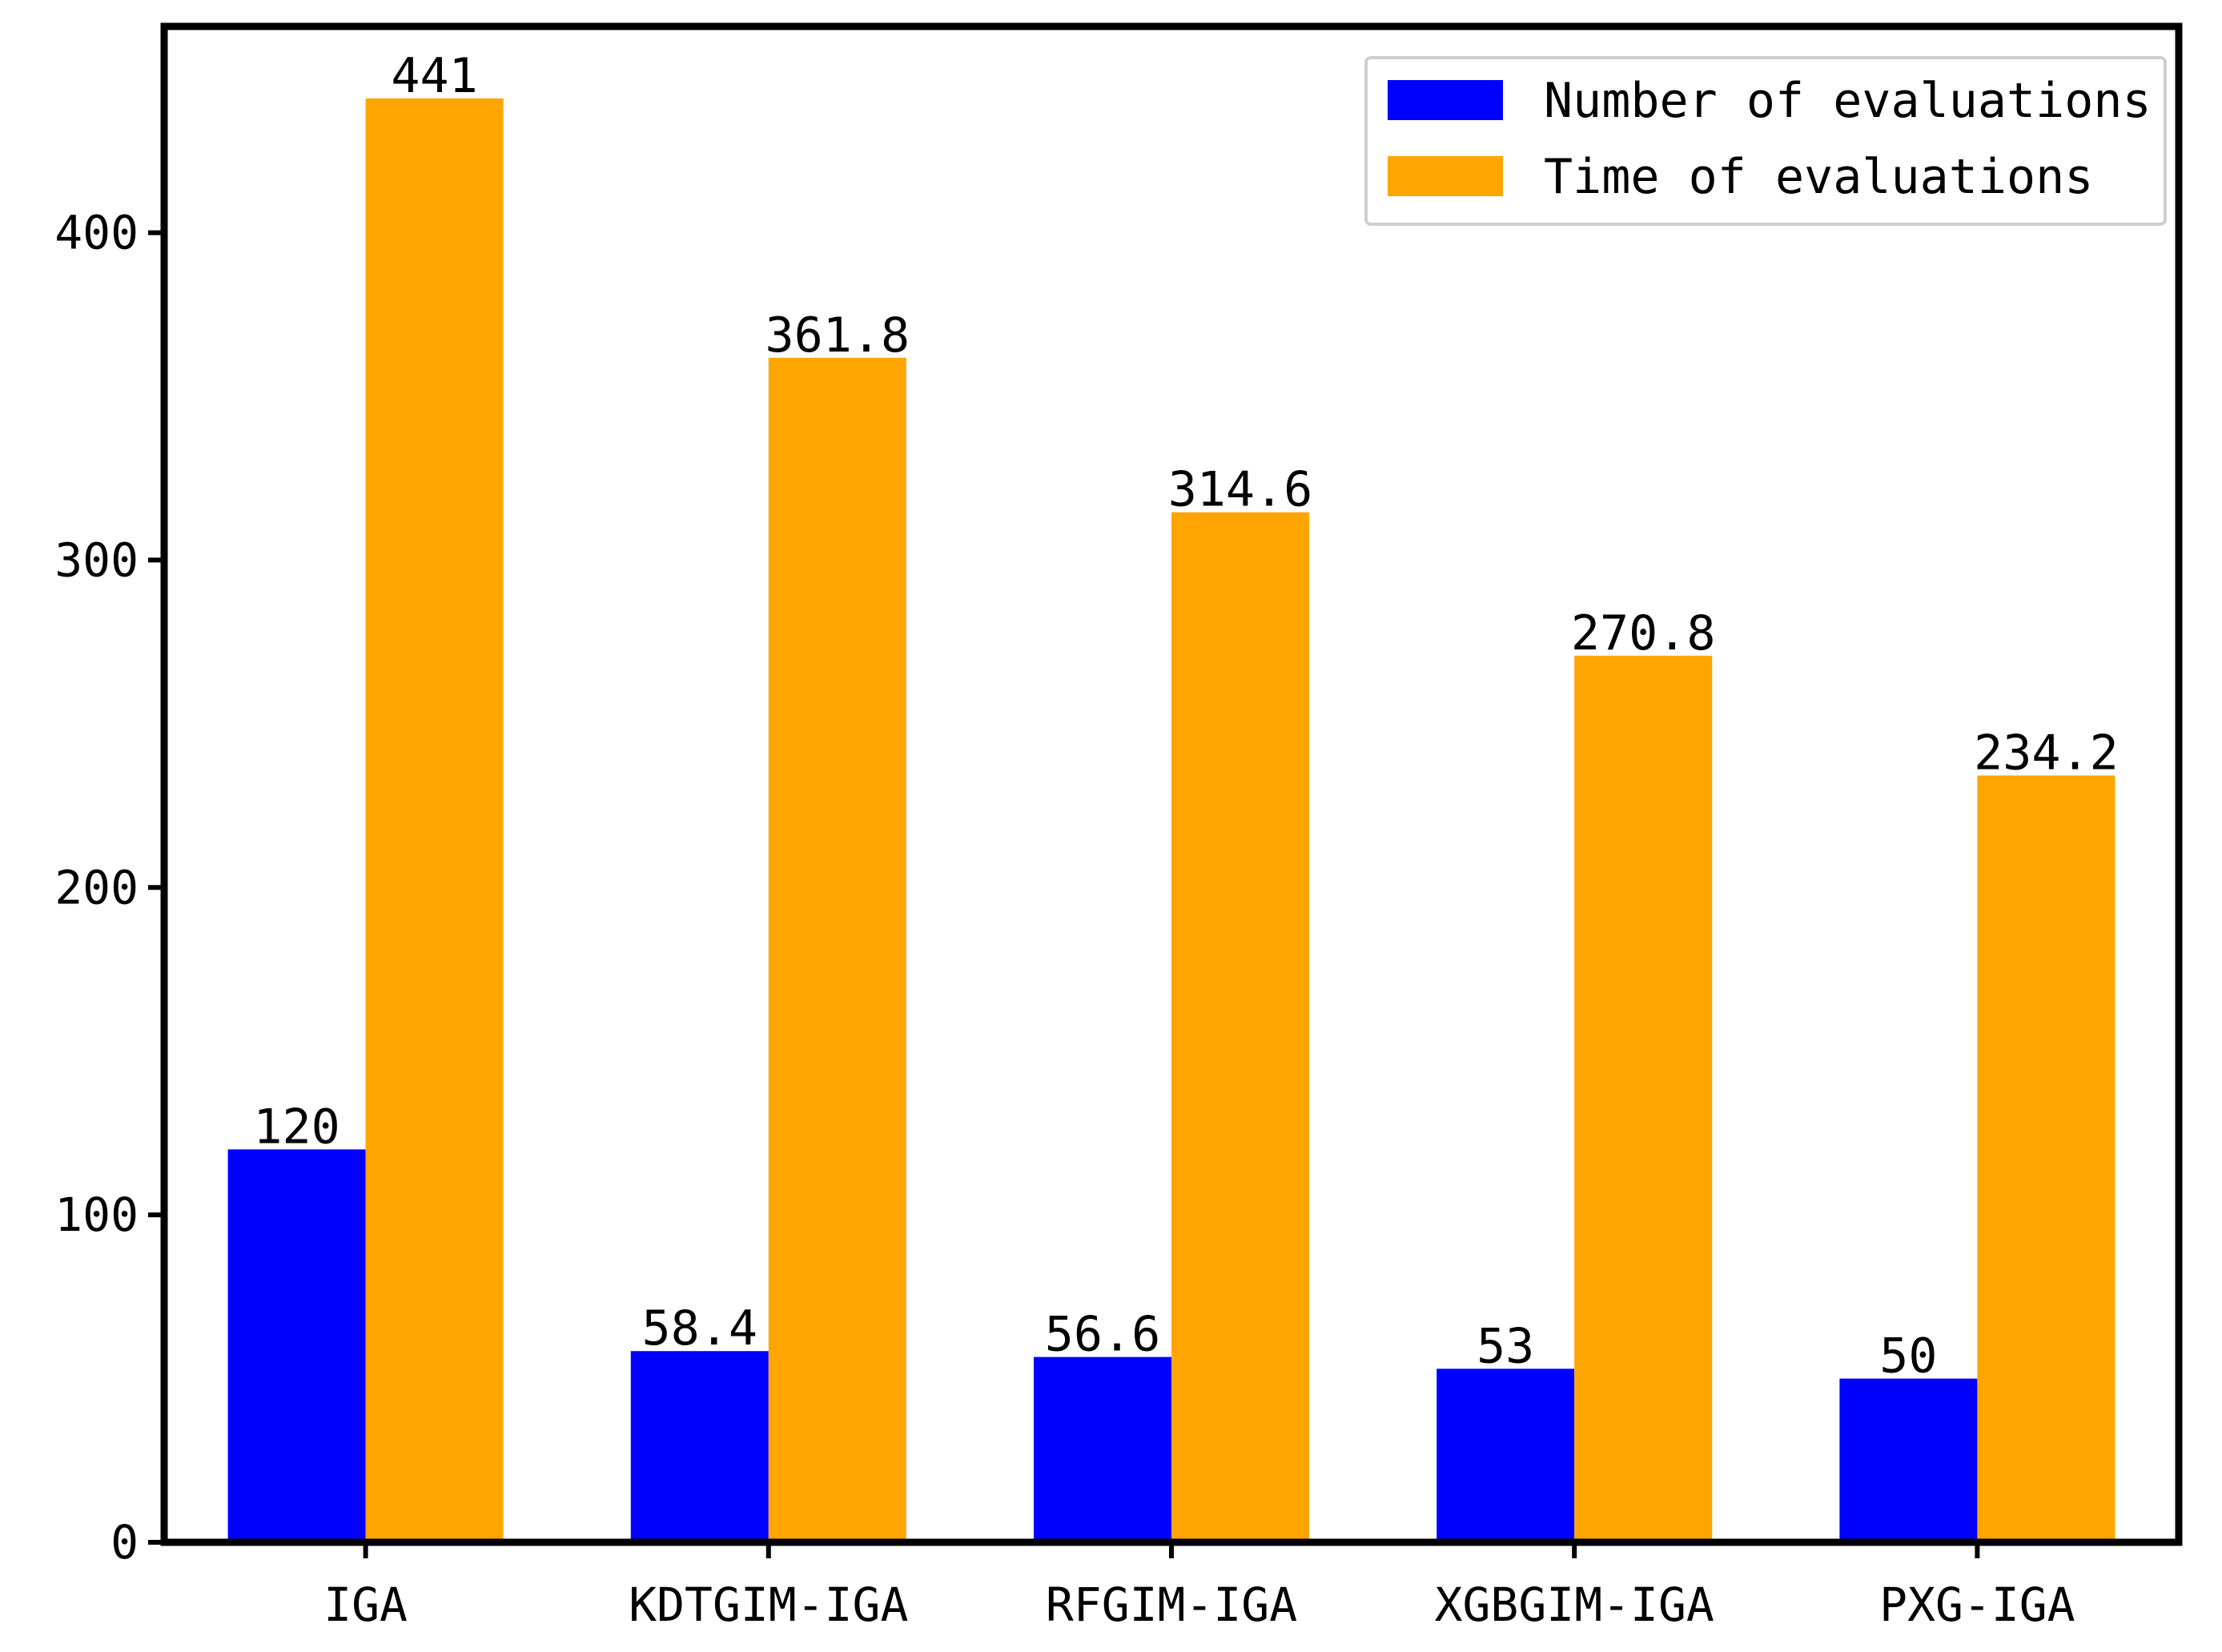 The height and width of the screenshot is (1652, 2222). I want to click on y-axis: 0 100 200 300 400, so click(109, 888).